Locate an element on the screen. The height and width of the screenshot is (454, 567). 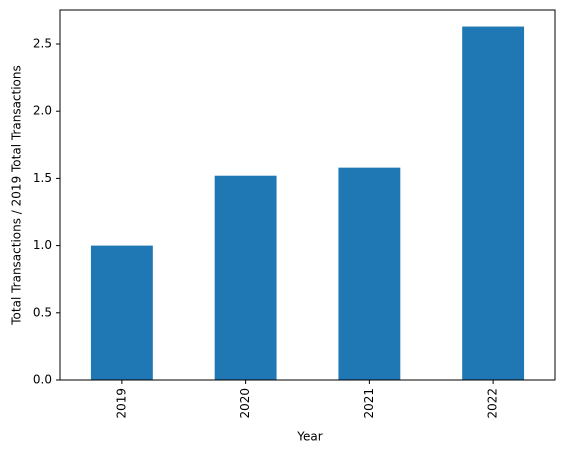
x-tick-label: 2020 is located at coordinates (245, 403).